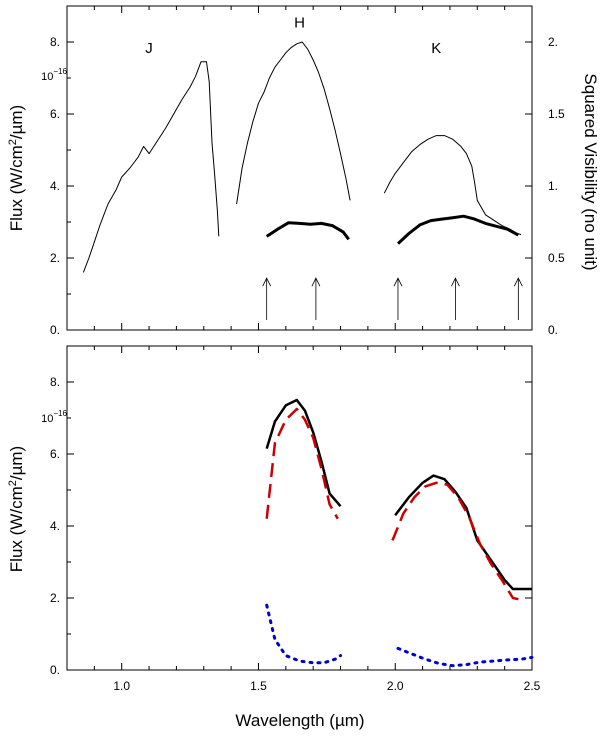 This screenshot has height=737, width=600. What do you see at coordinates (293, 36) in the screenshot?
I see `band-labels: J H K` at bounding box center [293, 36].